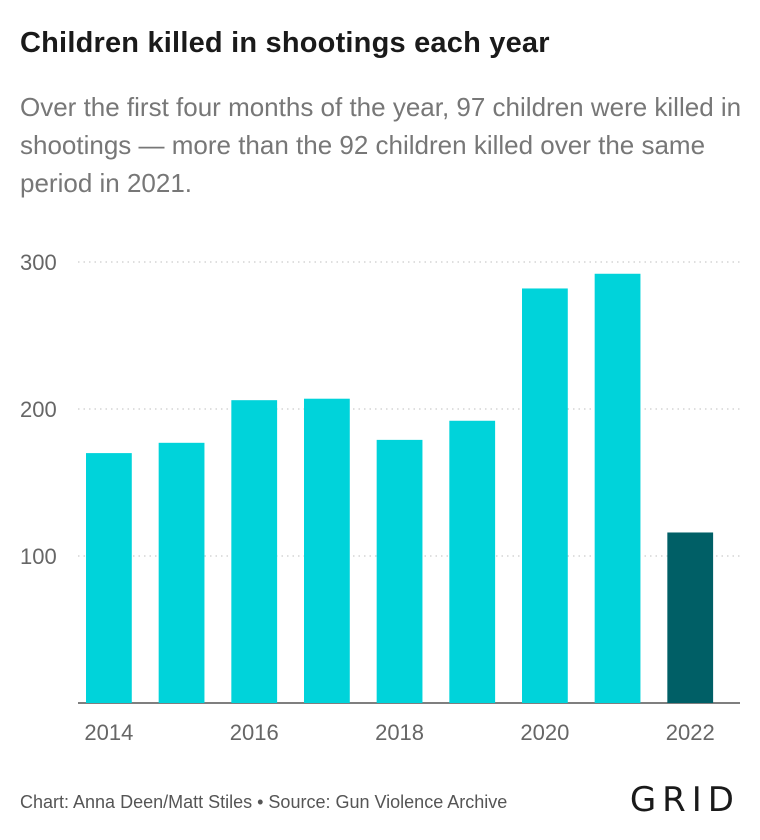 This screenshot has height=840, width=760. I want to click on bar-2021, so click(617, 488).